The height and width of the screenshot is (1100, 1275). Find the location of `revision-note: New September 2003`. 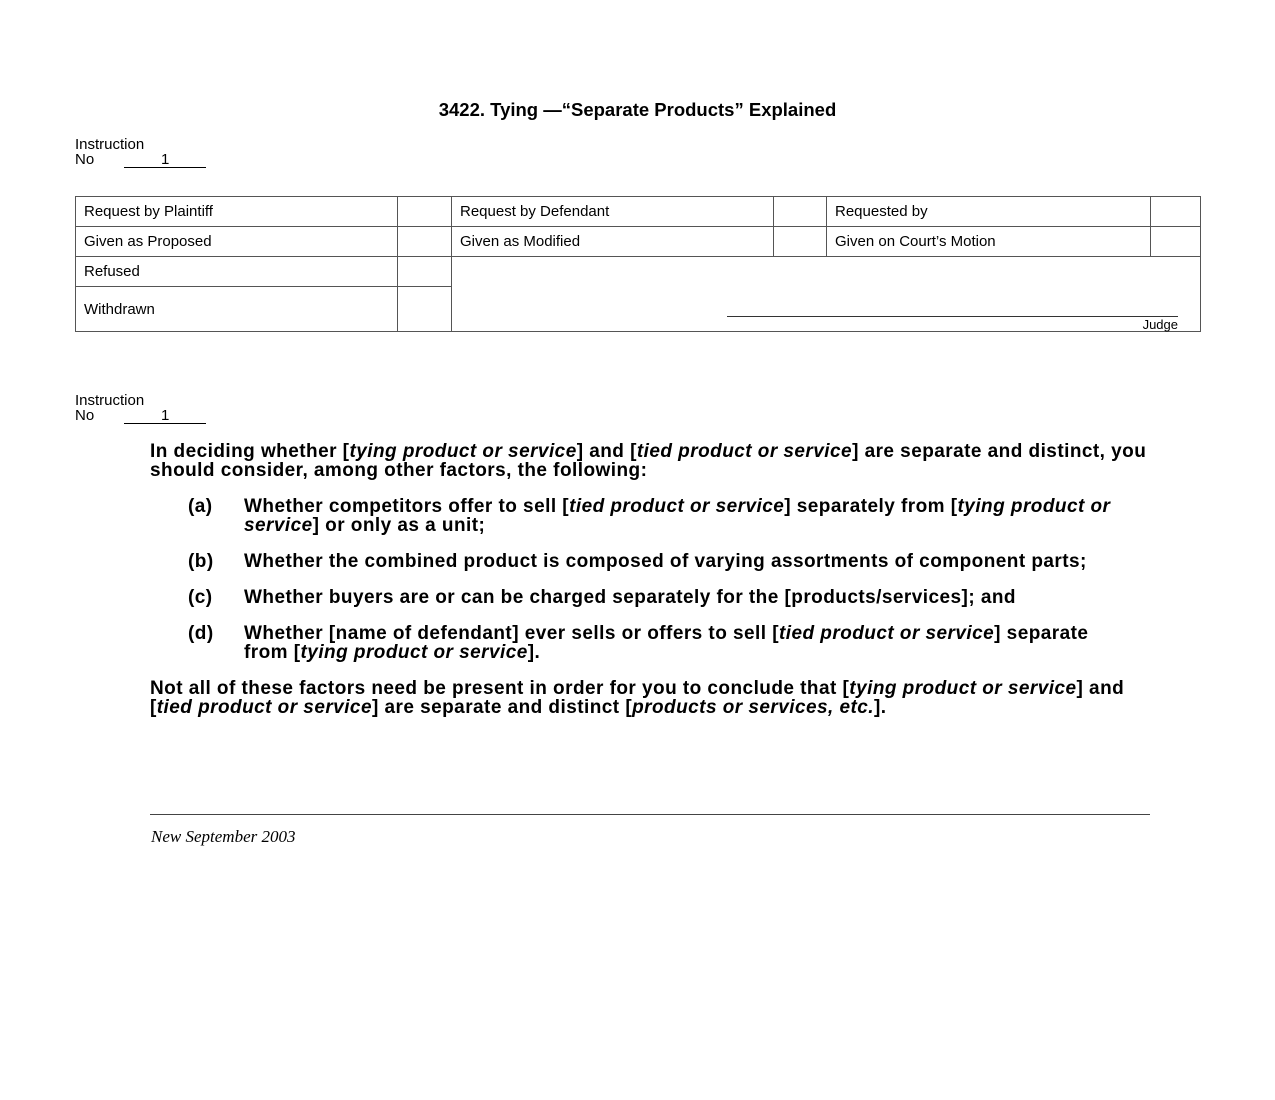

revision-note: New September 2003 is located at coordinates (223, 836).